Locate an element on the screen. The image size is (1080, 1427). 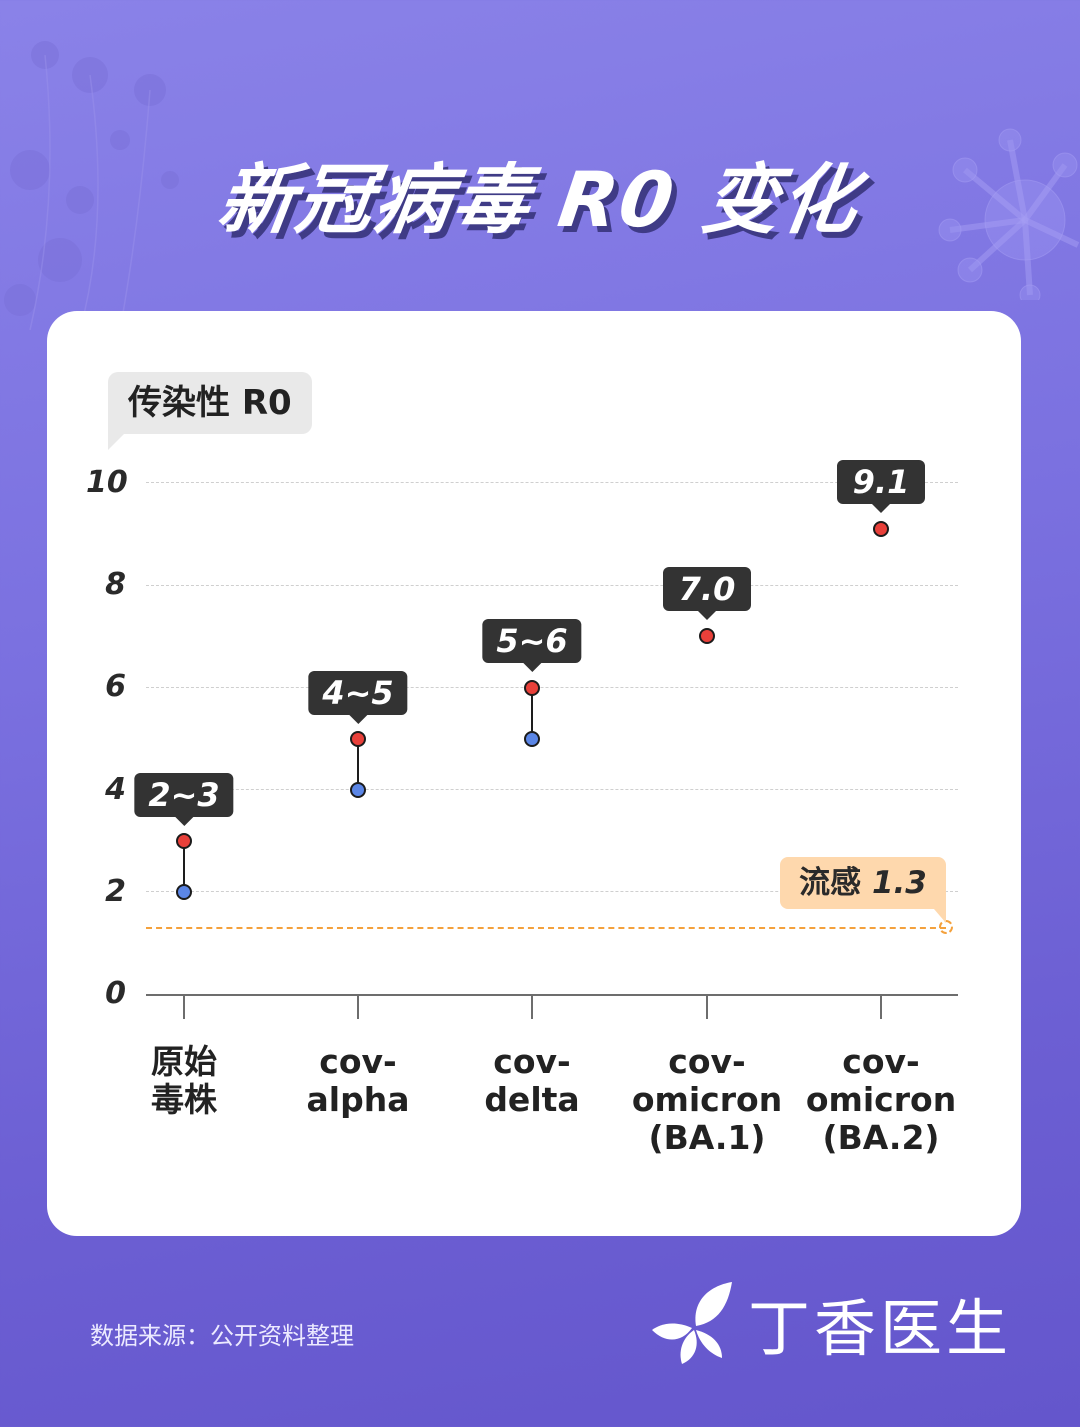
flu-reference-marker is located at coordinates (946, 927).